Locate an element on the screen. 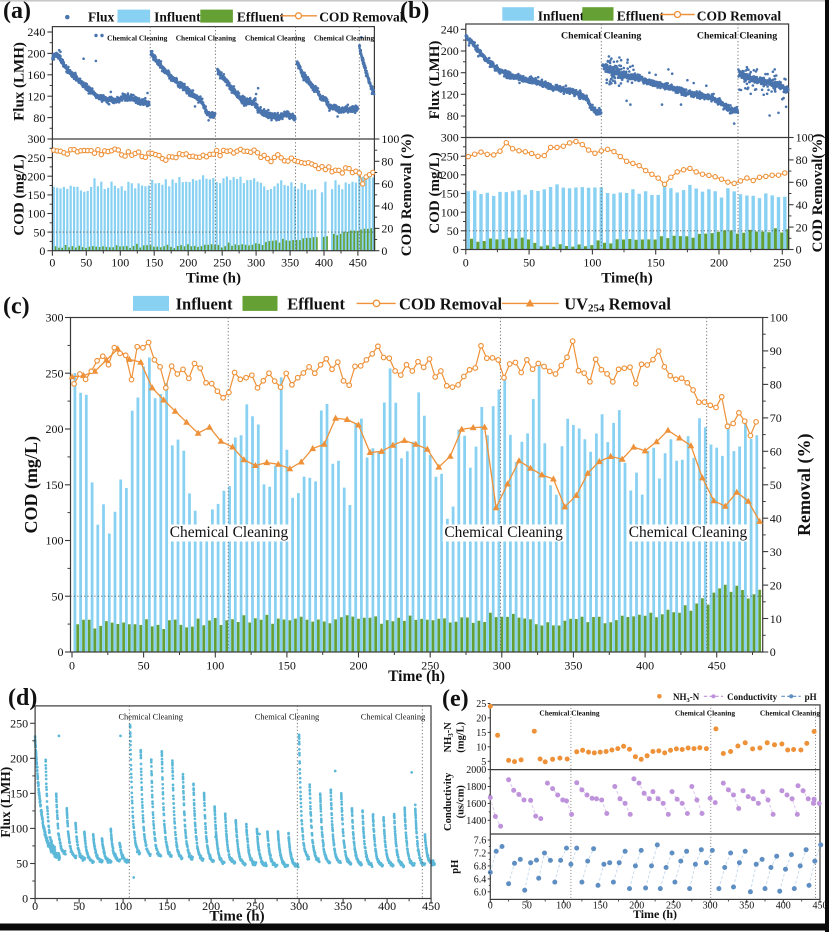 The width and height of the screenshot is (829, 932). svg-text: 90 is located at coordinates (776, 351).